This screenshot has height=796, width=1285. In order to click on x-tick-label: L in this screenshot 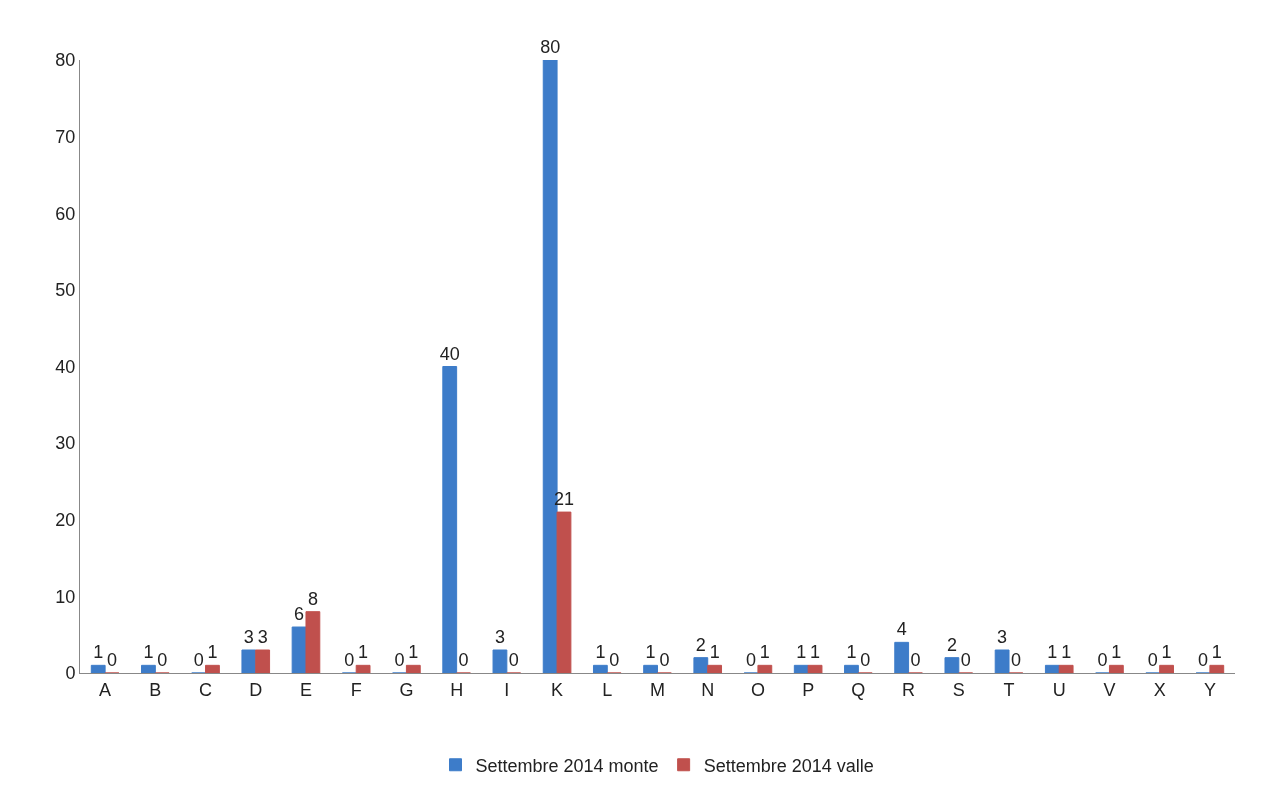, I will do `click(607, 689)`.